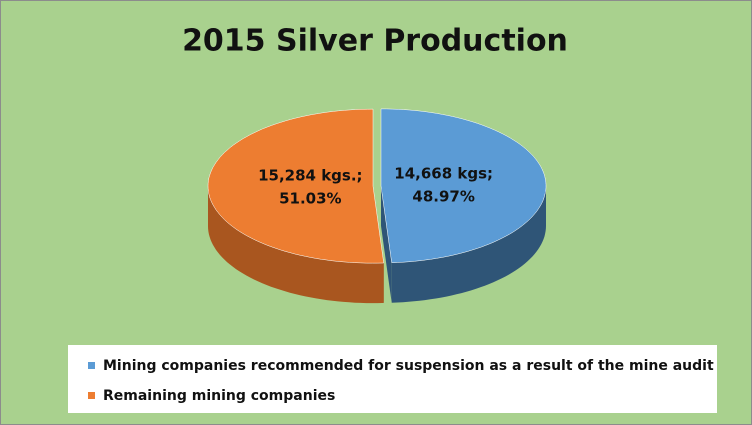 The image size is (752, 425). Describe the element at coordinates (443, 196) in the screenshot. I see `data-label: 48.97%` at that location.